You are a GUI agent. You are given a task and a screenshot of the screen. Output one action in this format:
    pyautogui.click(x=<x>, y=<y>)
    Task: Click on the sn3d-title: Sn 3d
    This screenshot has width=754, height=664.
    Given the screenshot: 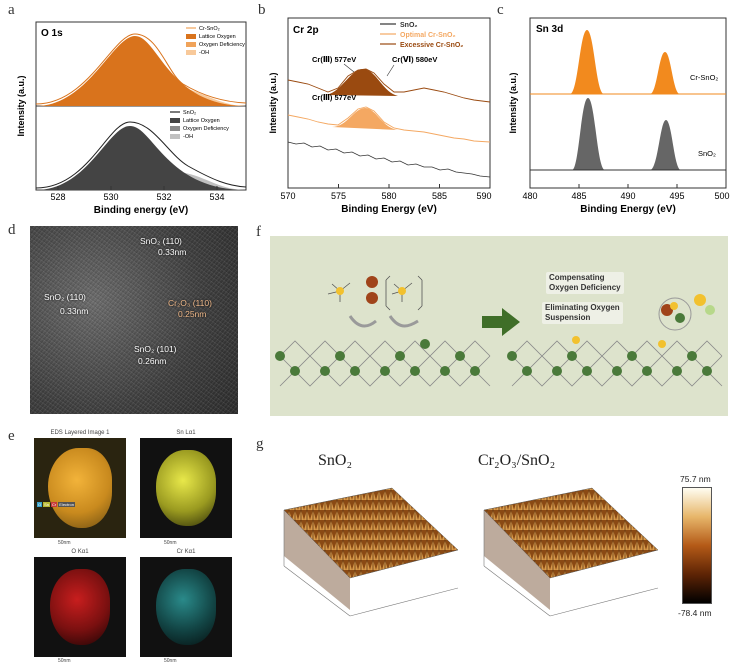 What is the action you would take?
    pyautogui.click(x=549, y=29)
    